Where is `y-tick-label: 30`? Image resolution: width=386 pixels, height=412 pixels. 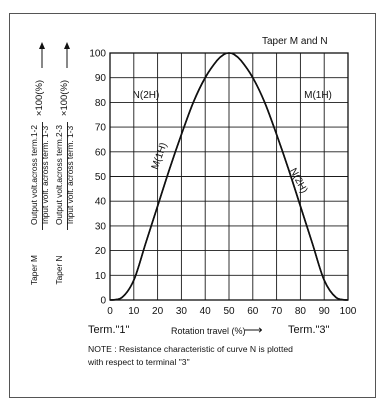
y-tick-label: 30 is located at coordinates (101, 226).